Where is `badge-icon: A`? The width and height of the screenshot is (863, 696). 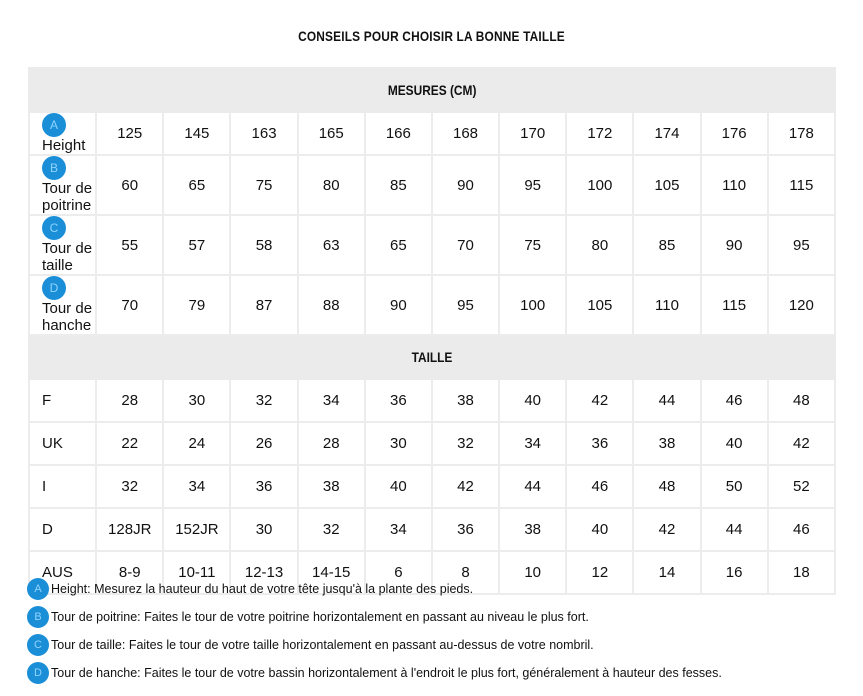 badge-icon: A is located at coordinates (54, 125).